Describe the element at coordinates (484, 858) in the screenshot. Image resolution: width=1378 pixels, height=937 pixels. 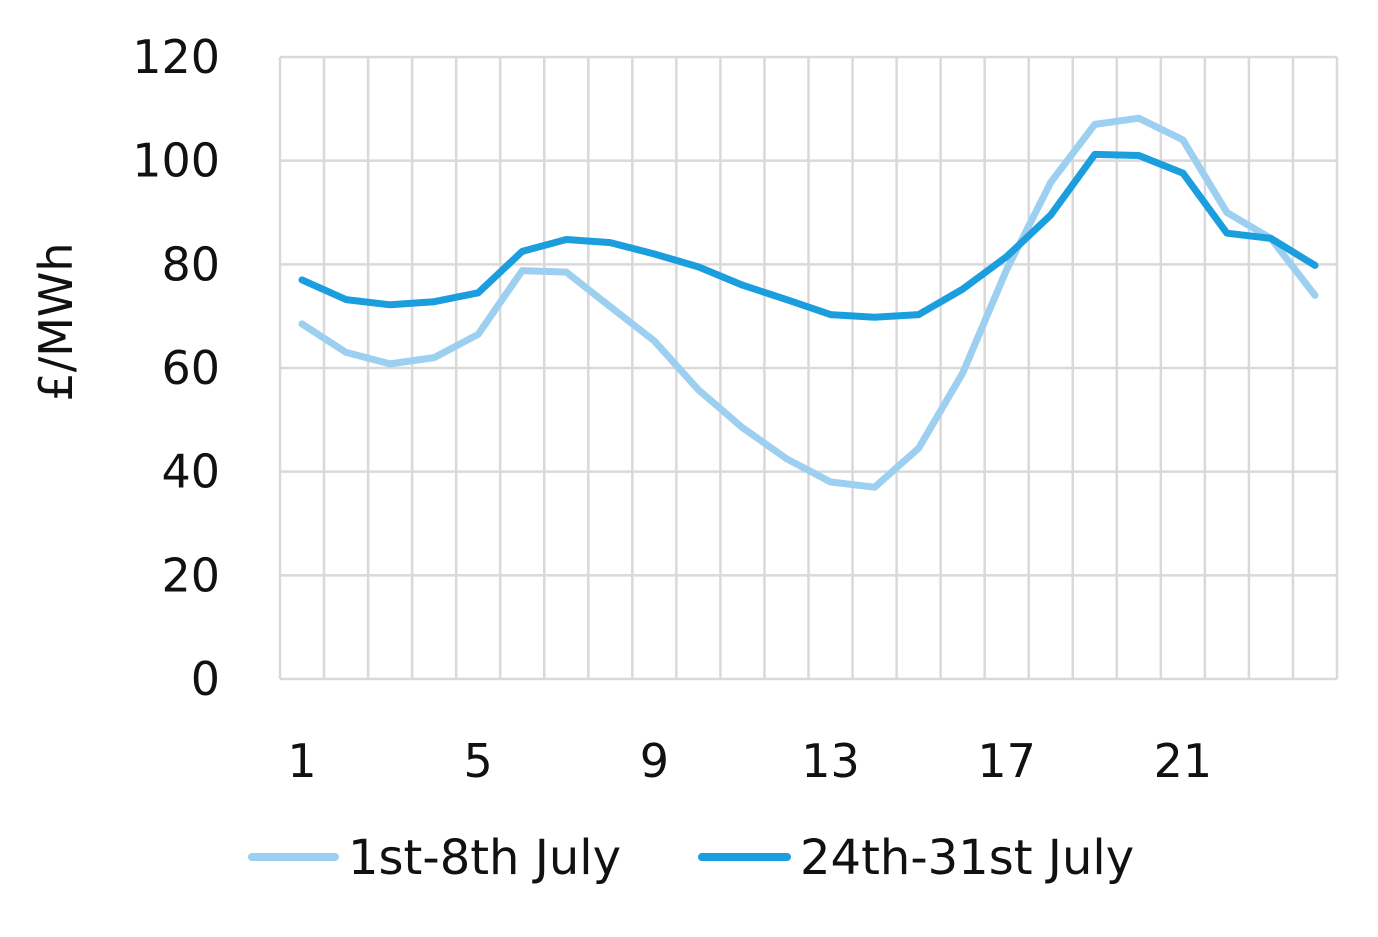
I see `legend-label-1: 1st-8th July` at that location.